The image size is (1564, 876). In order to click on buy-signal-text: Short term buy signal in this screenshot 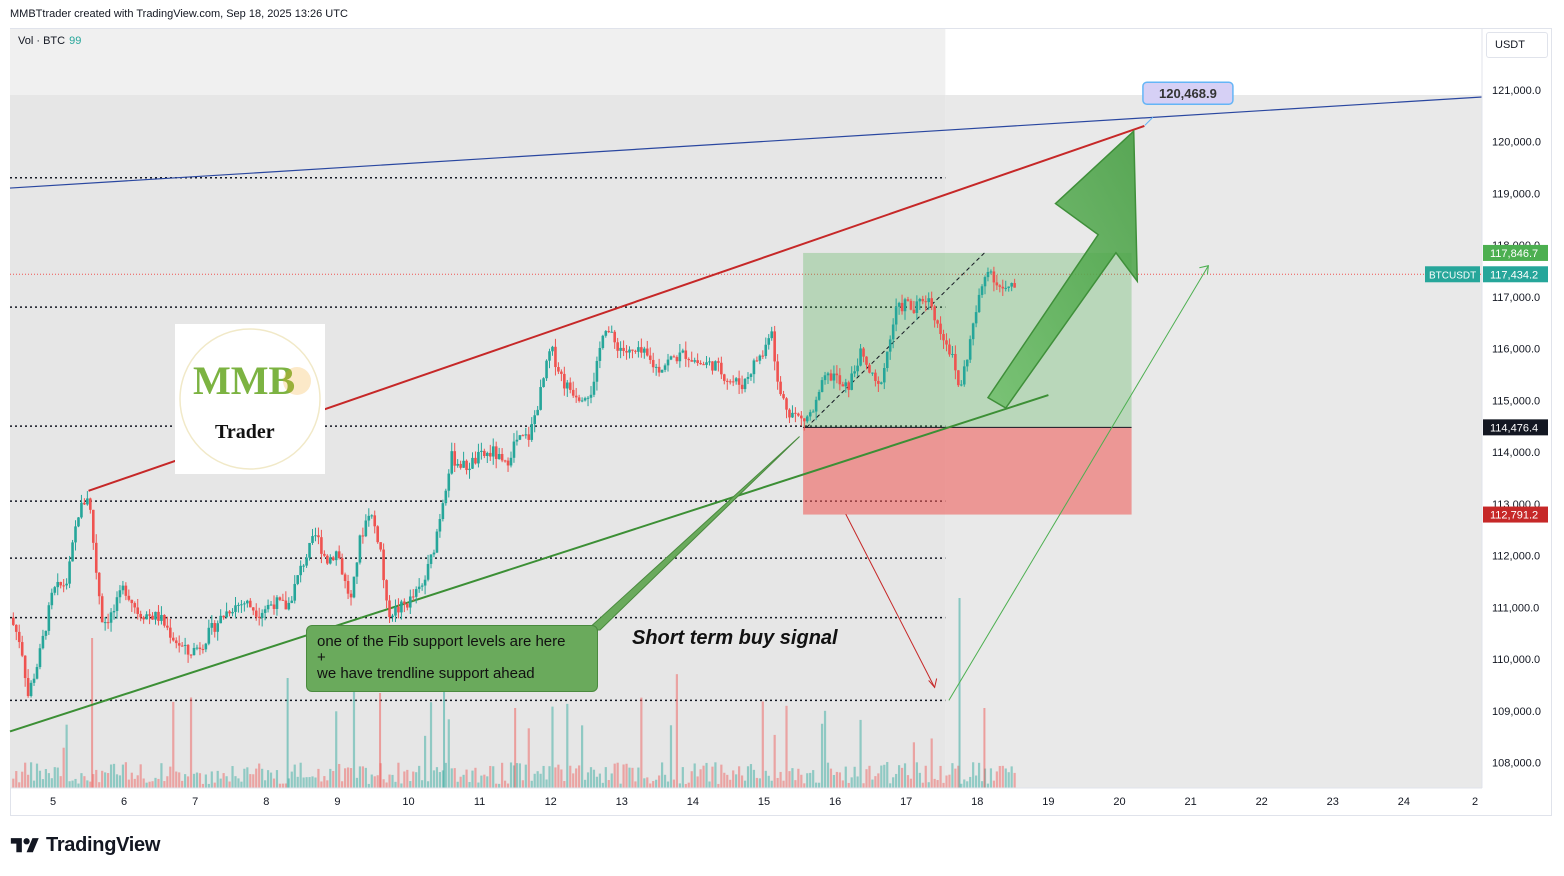, I will do `click(735, 638)`.